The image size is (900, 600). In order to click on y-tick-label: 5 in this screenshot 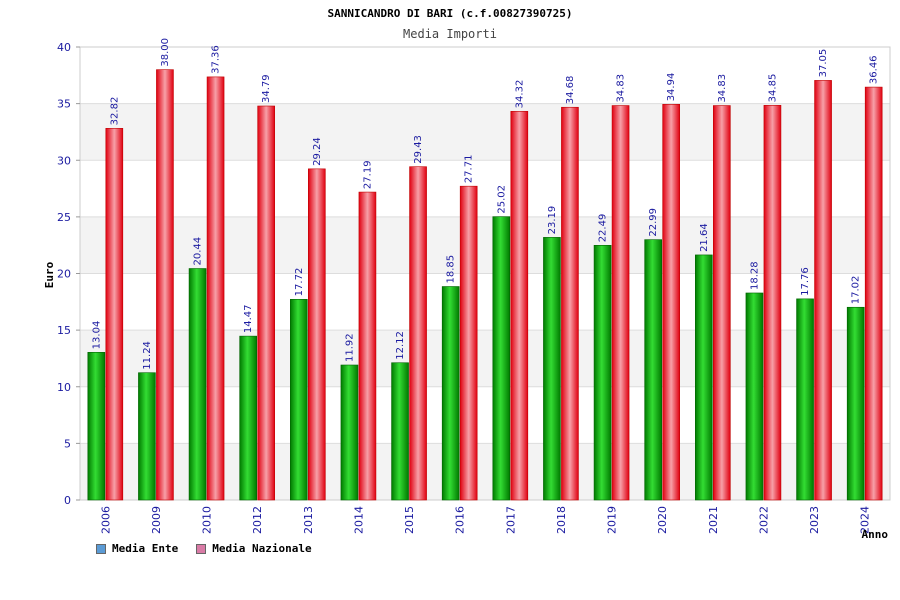, I will do `click(67, 443)`.